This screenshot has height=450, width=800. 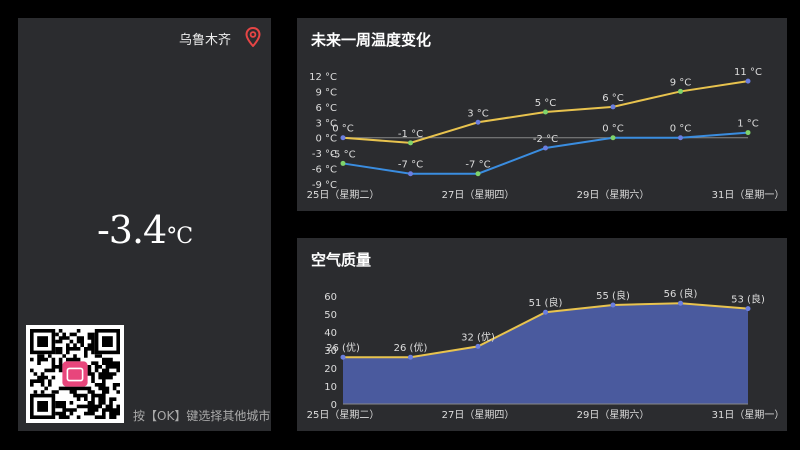 What do you see at coordinates (324, 170) in the screenshot?
I see `y-tick-label: -6 °C` at bounding box center [324, 170].